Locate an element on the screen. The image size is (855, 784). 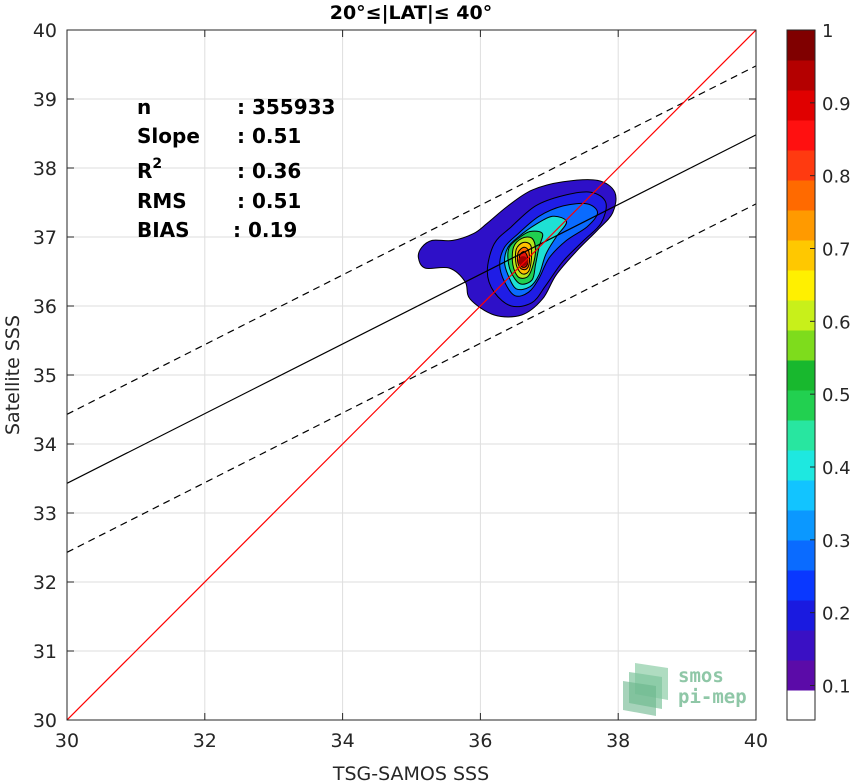
stat-bias-value: : 0.19 is located at coordinates (265, 230).